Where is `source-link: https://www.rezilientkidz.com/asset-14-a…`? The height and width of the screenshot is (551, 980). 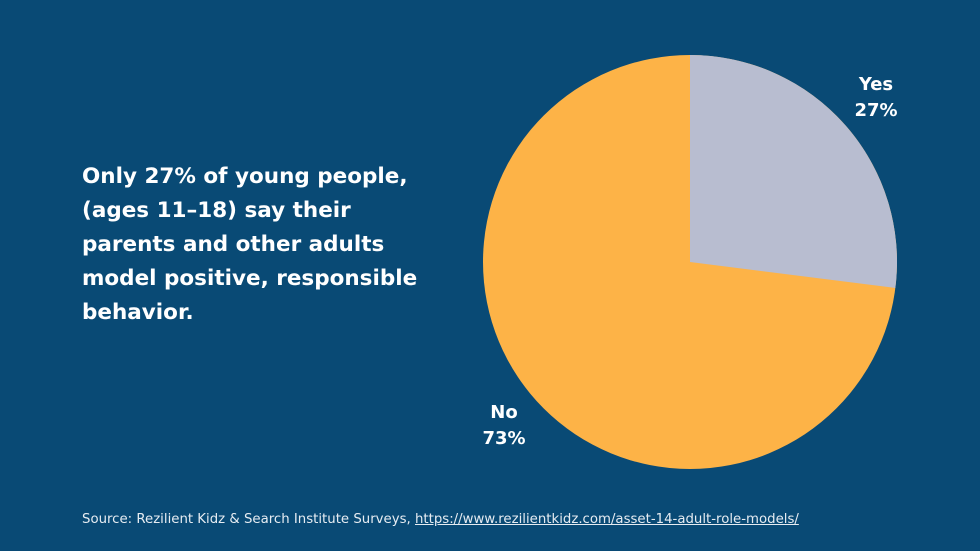 source-link: https://www.rezilientkidz.com/asset-14-a… is located at coordinates (606, 519).